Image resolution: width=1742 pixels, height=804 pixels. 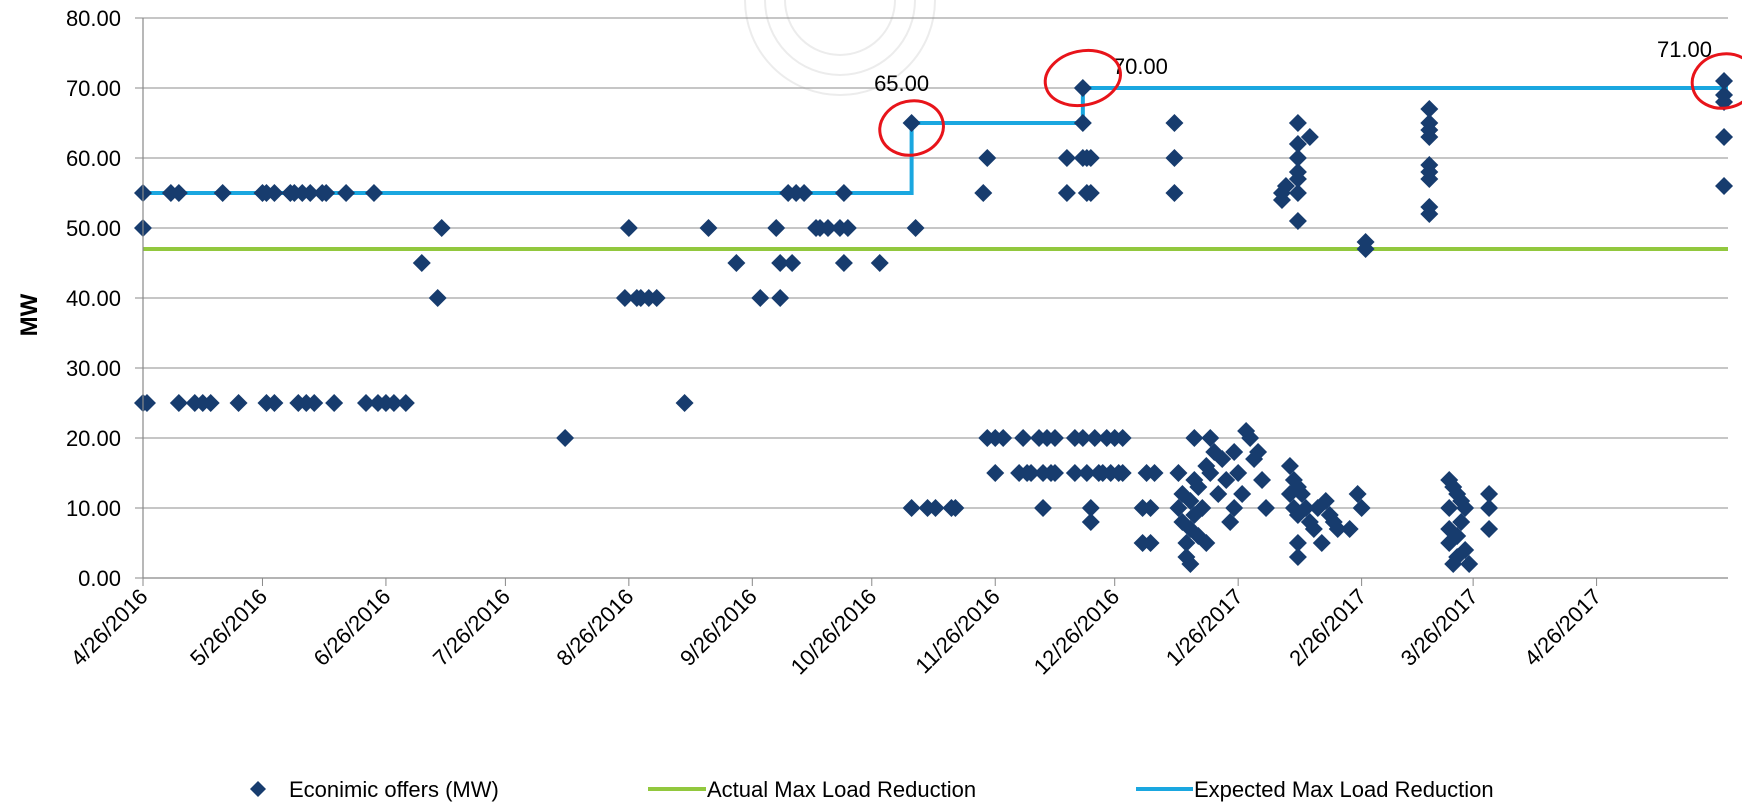 I want to click on x-tick-label: 6/26/2016, so click(x=352, y=627).